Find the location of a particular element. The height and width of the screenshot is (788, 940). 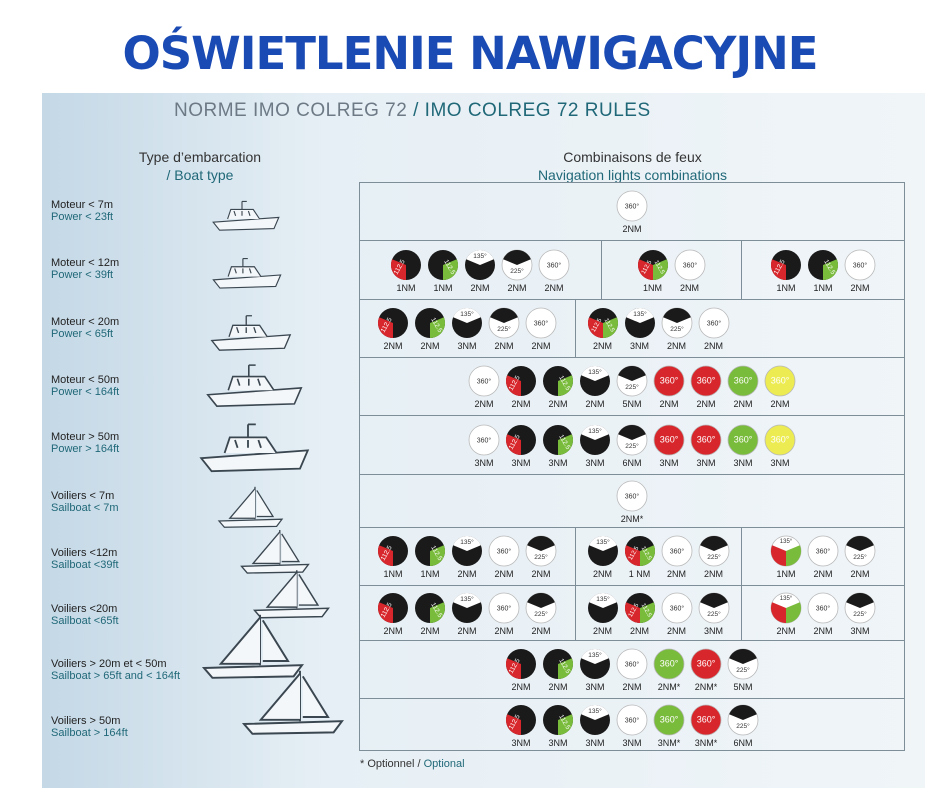

light-range: 3NM* is located at coordinates (706, 742).